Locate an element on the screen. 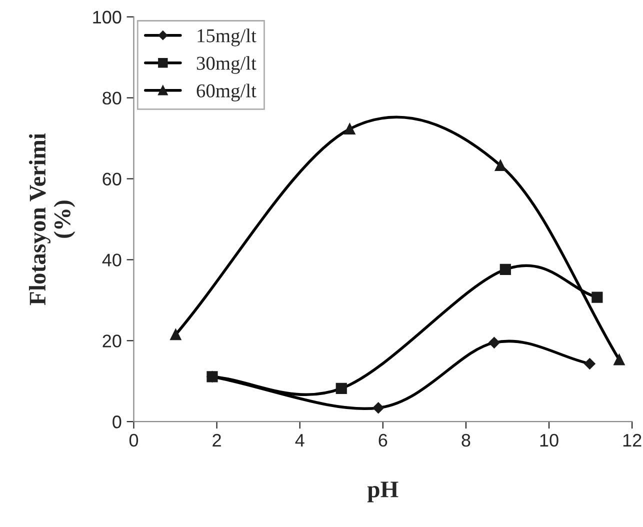 This screenshot has height=527, width=643. legend-label: 30mg/lt is located at coordinates (226, 65).